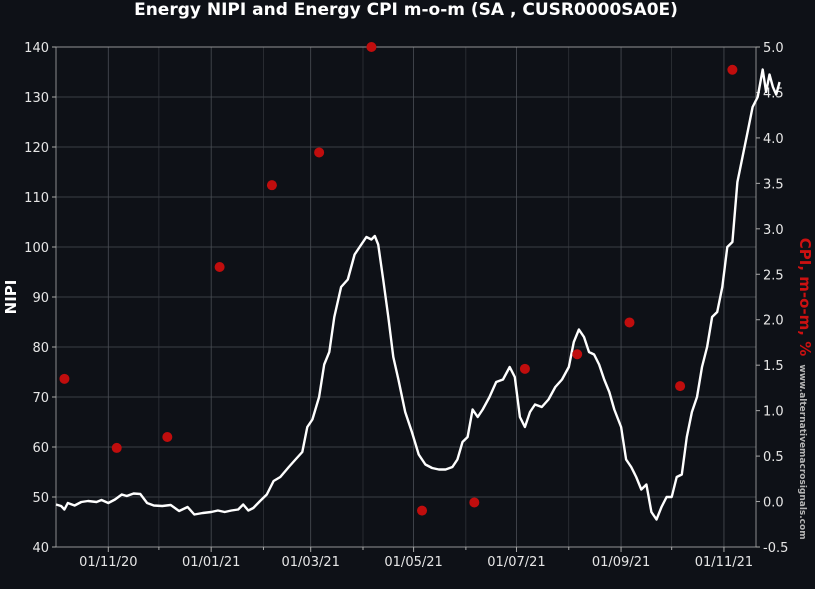 Image resolution: width=815 pixels, height=589 pixels. Describe the element at coordinates (775, 548) in the screenshot. I see `y2-tick-label: -0.5` at that location.